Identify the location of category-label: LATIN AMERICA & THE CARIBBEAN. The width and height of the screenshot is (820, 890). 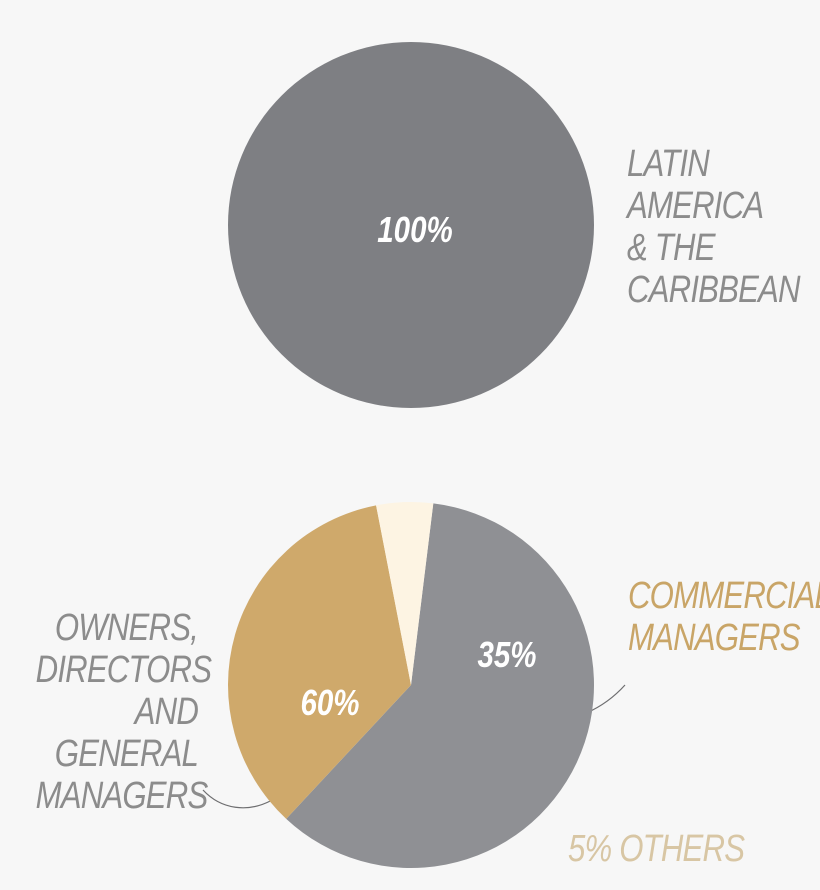
(714, 227).